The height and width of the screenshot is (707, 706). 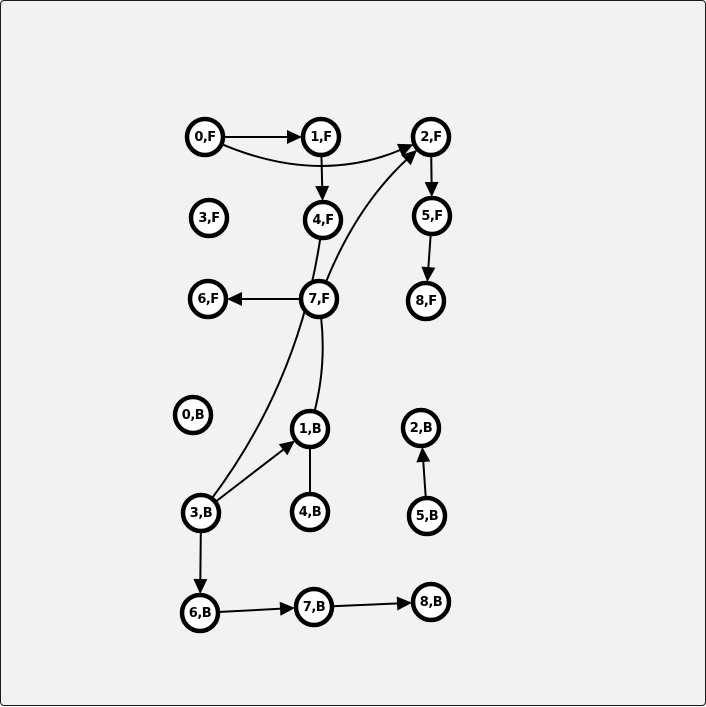 I want to click on node-label: 2,F, so click(x=430, y=137).